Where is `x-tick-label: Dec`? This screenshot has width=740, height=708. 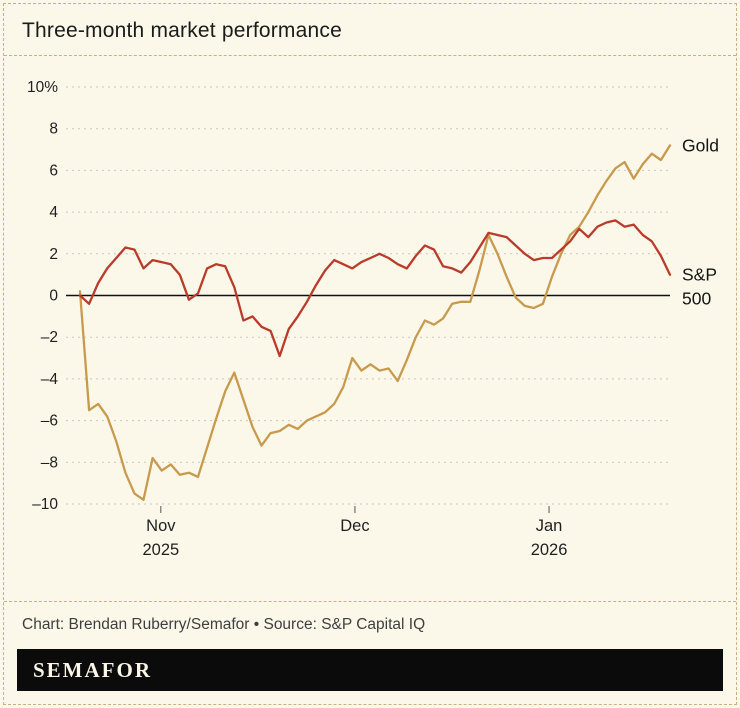
x-tick-label: Dec is located at coordinates (354, 526).